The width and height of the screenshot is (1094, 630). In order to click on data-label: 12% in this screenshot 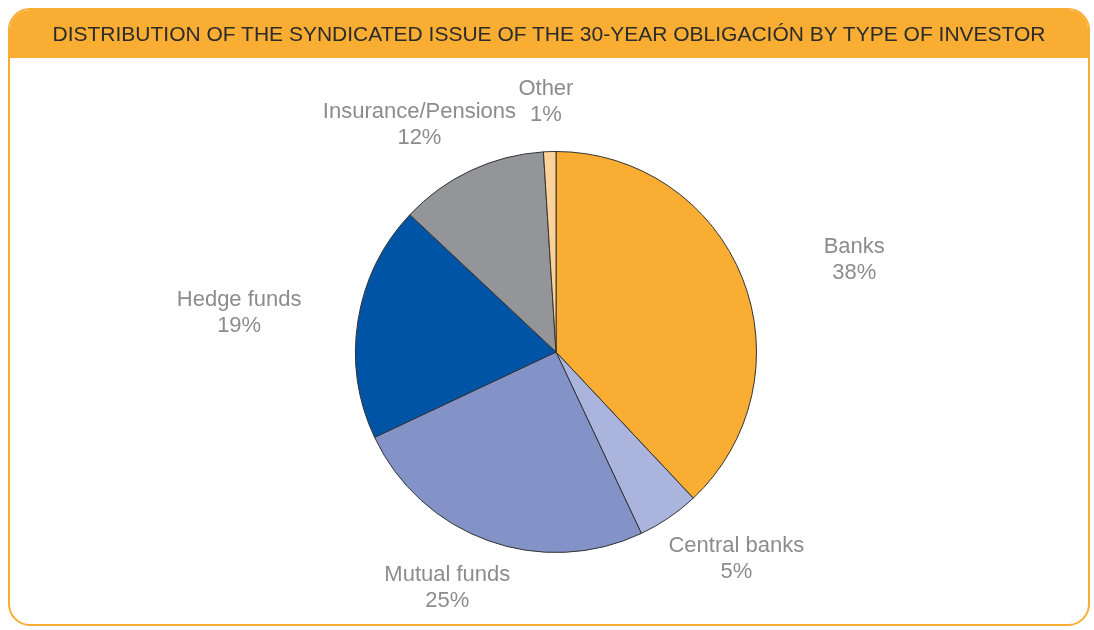, I will do `click(419, 137)`.